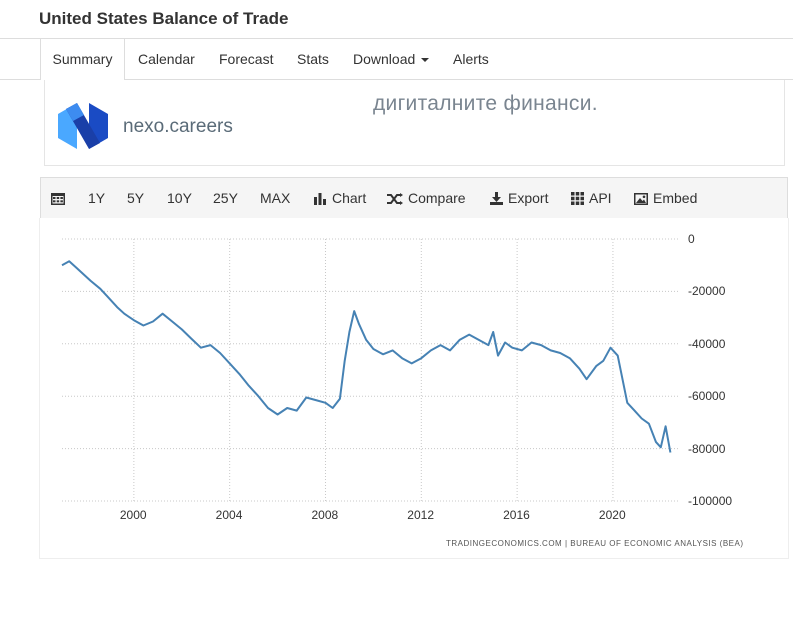  I want to click on tab-stats: Stats, so click(313, 59).